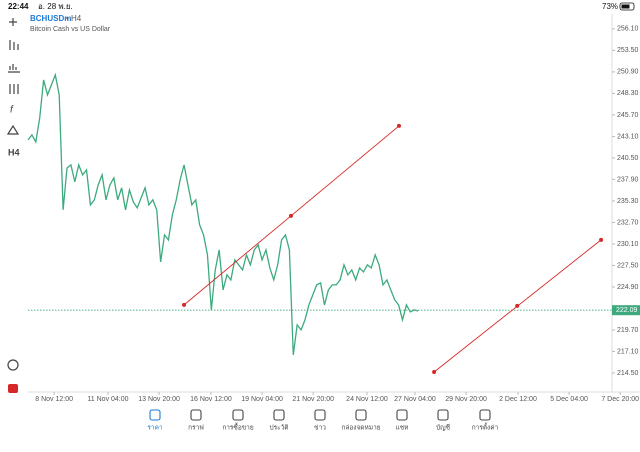 This screenshot has width=640, height=452. Describe the element at coordinates (13, 205) in the screenshot. I see `left-toolbar: f H4` at that location.